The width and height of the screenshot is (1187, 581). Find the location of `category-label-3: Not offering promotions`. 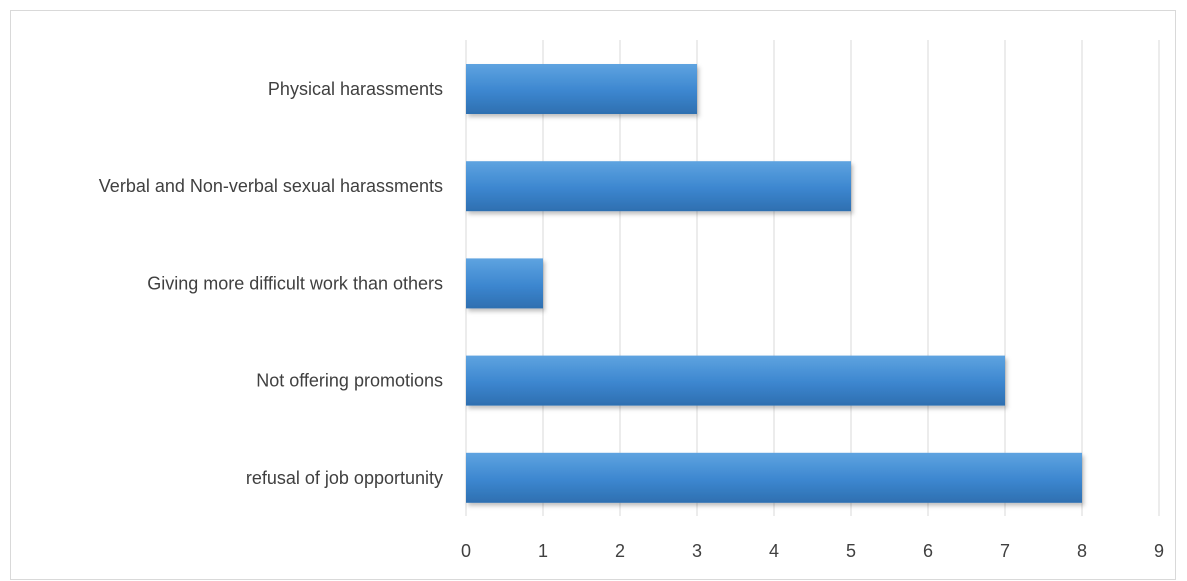

category-label-3: Not offering promotions is located at coordinates (349, 381).